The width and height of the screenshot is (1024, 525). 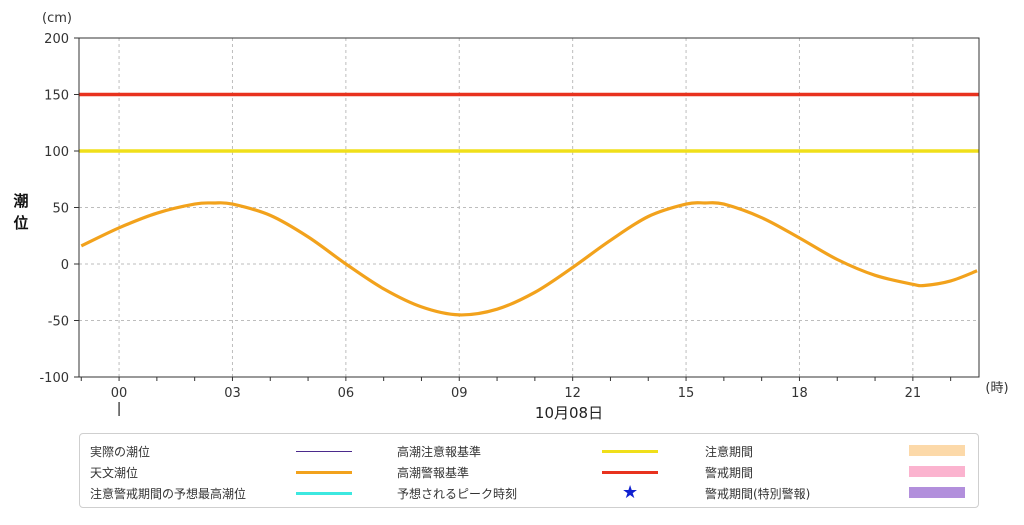 I want to click on y-axis-title-char: 位, so click(x=20, y=223).